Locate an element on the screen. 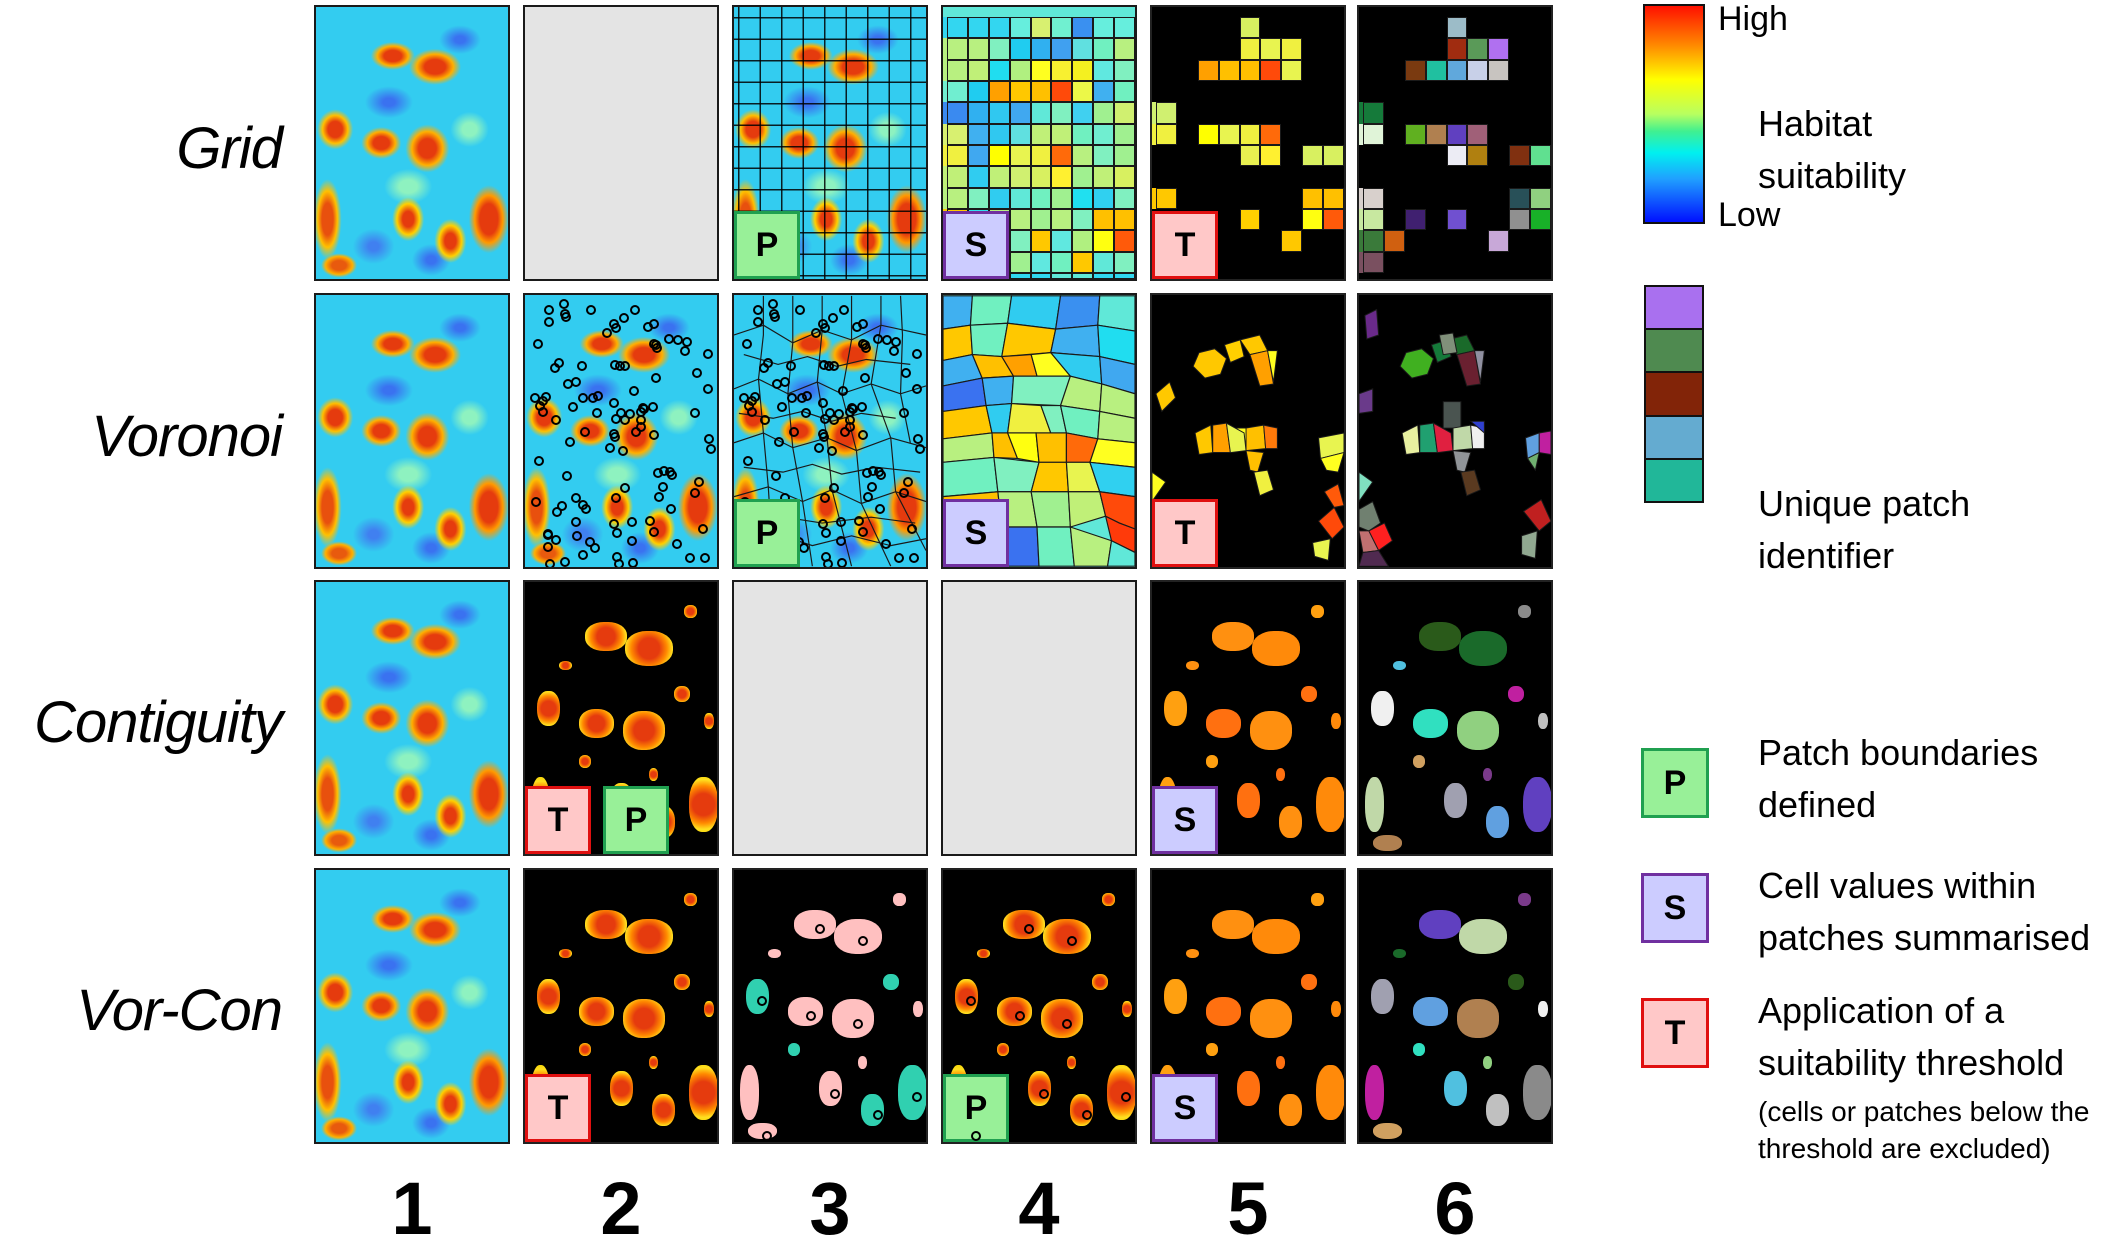  legend-badge-p: P is located at coordinates (1675, 783).